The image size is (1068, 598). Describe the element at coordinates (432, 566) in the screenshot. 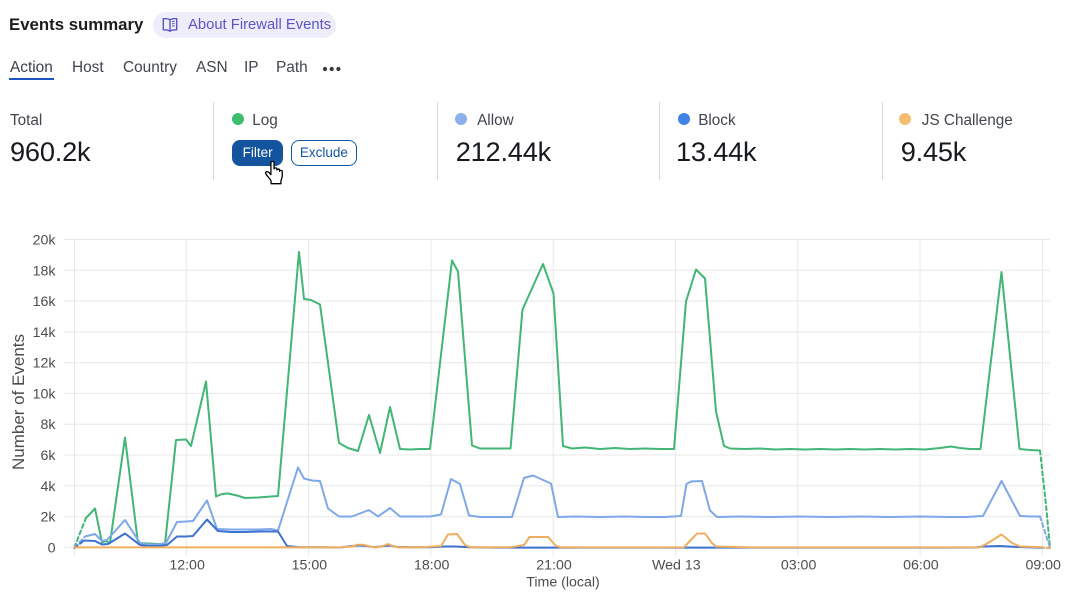

I see `svg-text: 18:00` at that location.